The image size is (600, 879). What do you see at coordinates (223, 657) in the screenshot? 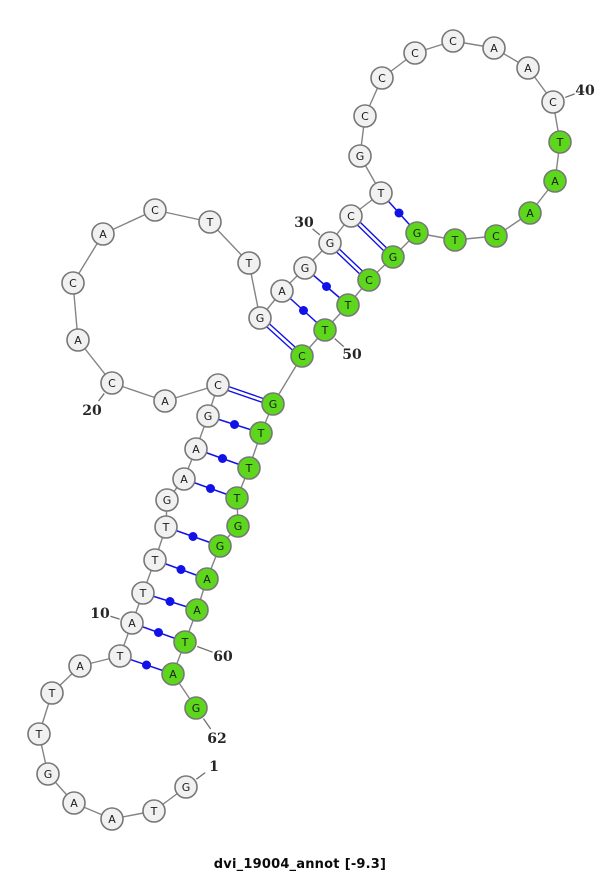
I see `position-label-60: 60` at bounding box center [223, 657].